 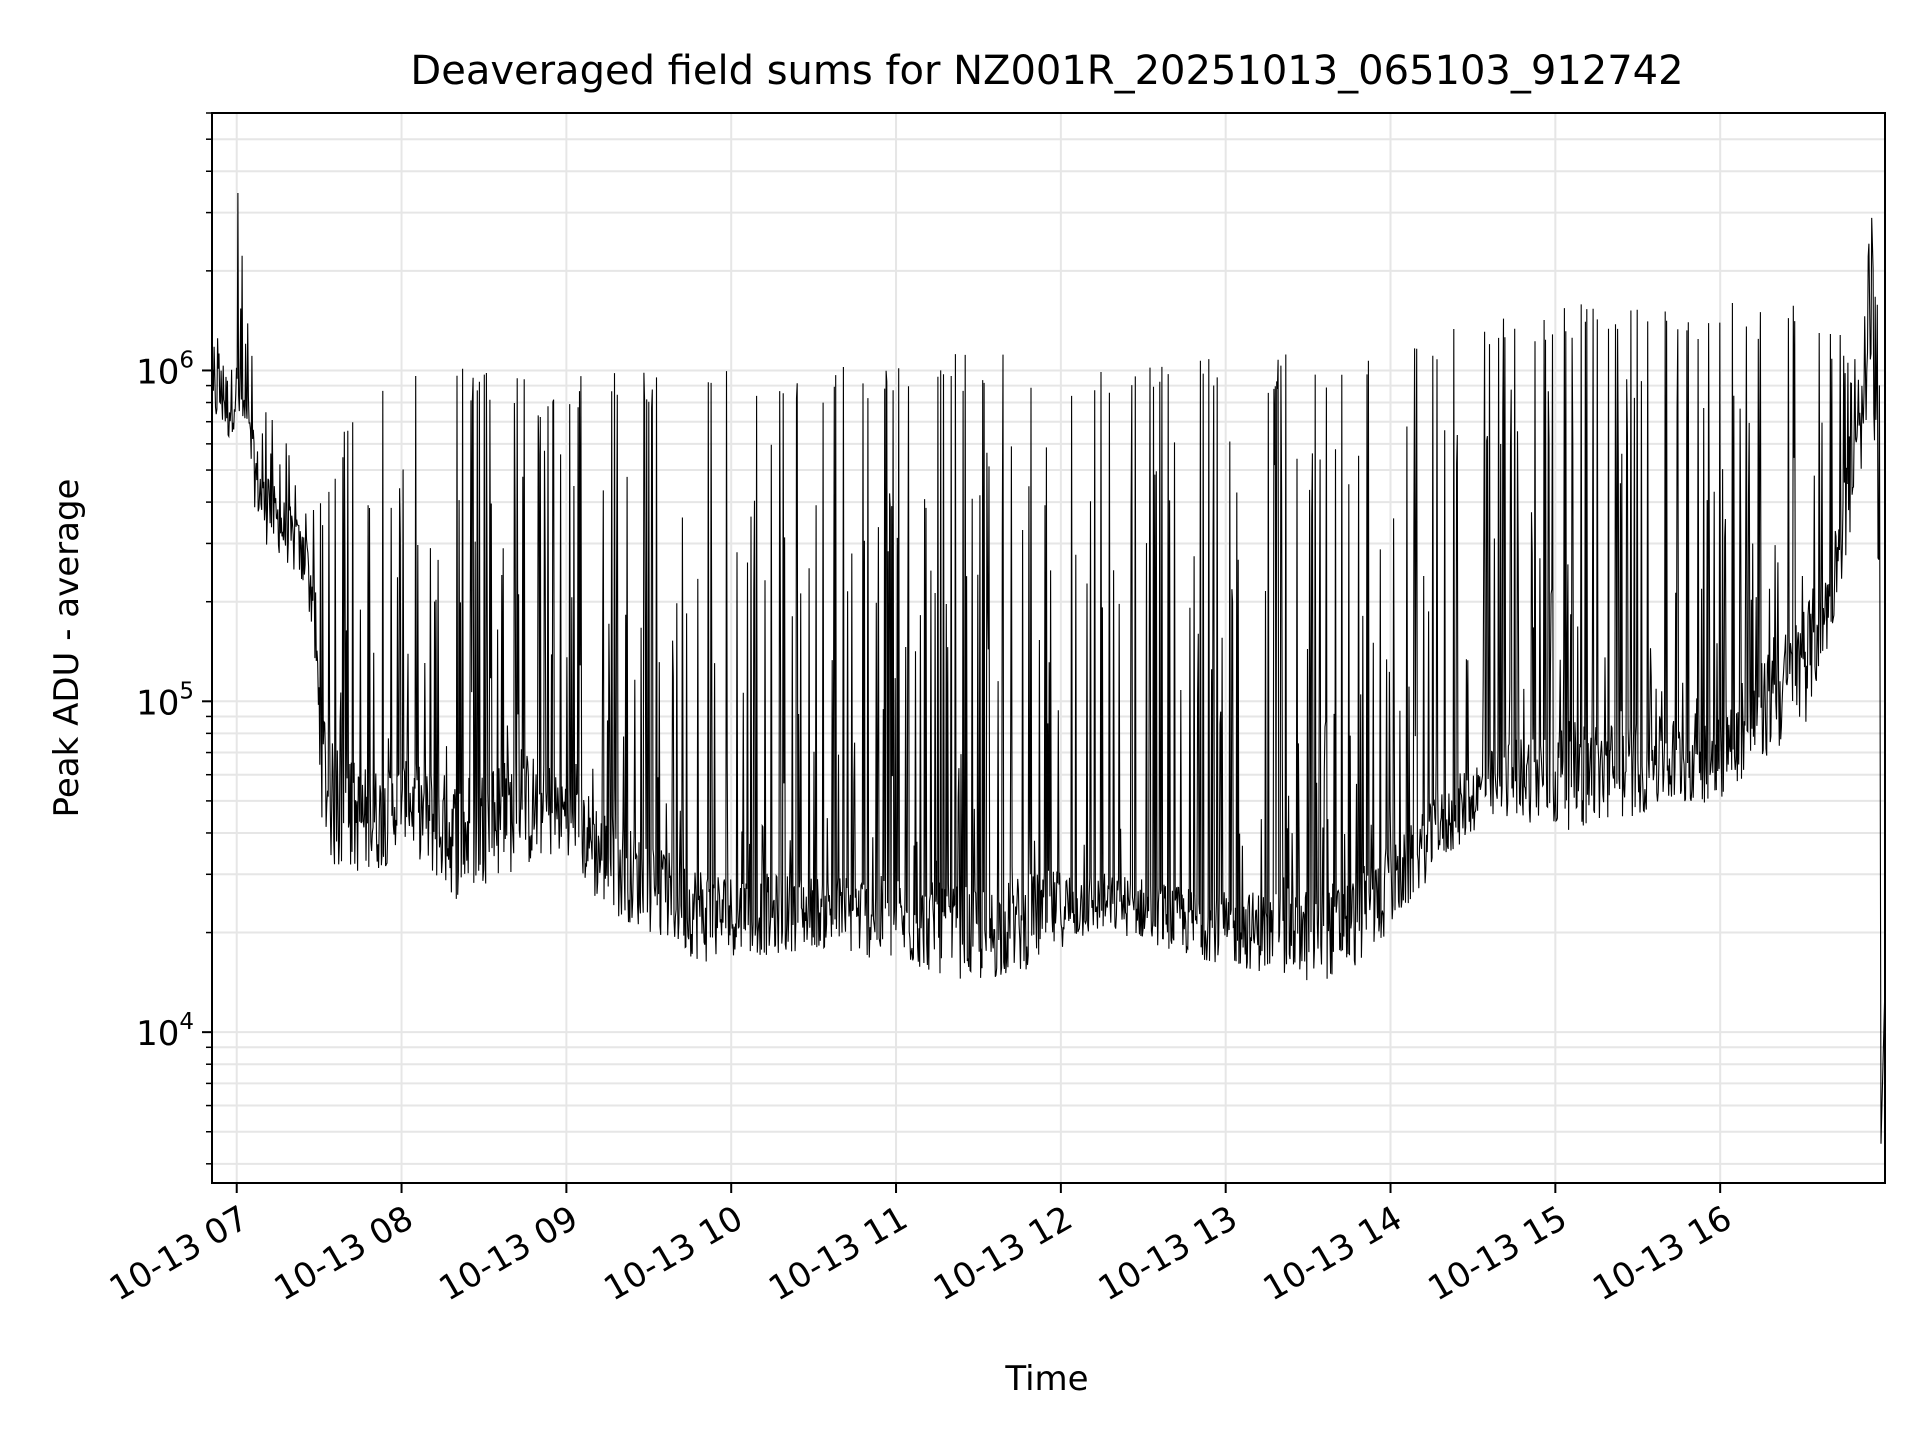 What do you see at coordinates (174, 638) in the screenshot?
I see `y-axis: 10⁴ 10⁵ 10⁶` at bounding box center [174, 638].